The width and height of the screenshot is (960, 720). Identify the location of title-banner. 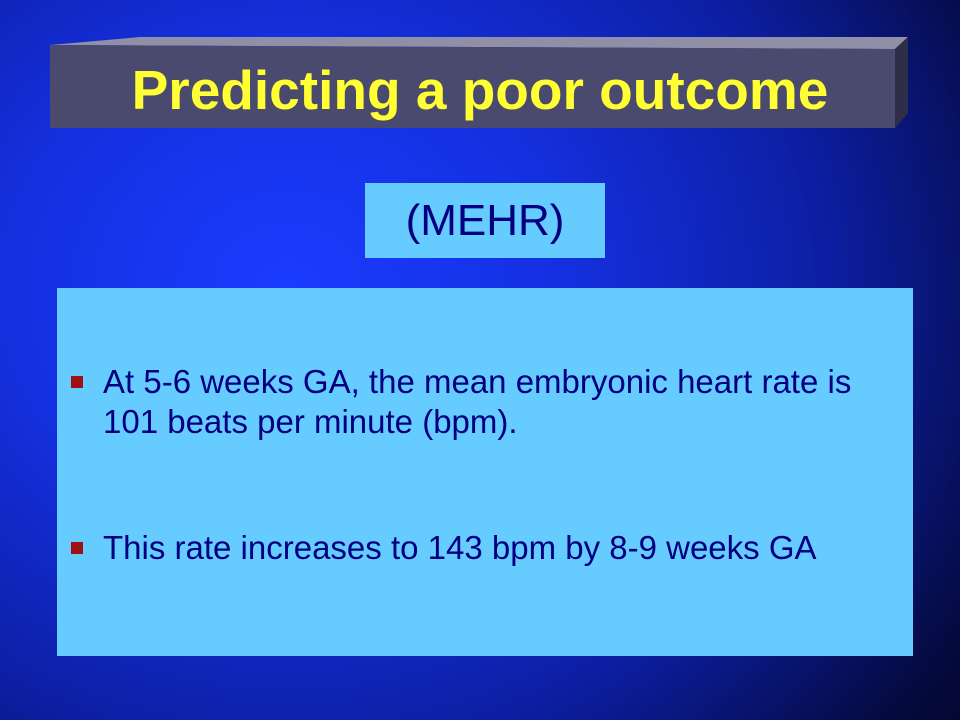
(479, 82).